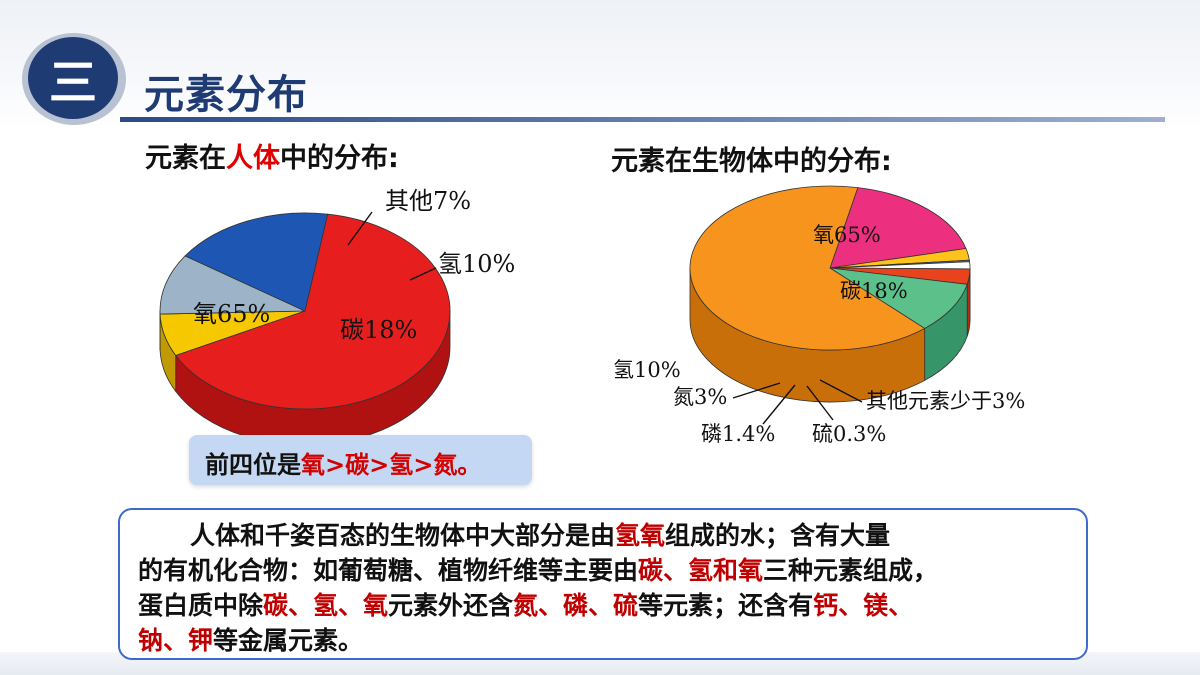  Describe the element at coordinates (898, 228) in the screenshot. I see `pie-1-slice-碳` at that location.